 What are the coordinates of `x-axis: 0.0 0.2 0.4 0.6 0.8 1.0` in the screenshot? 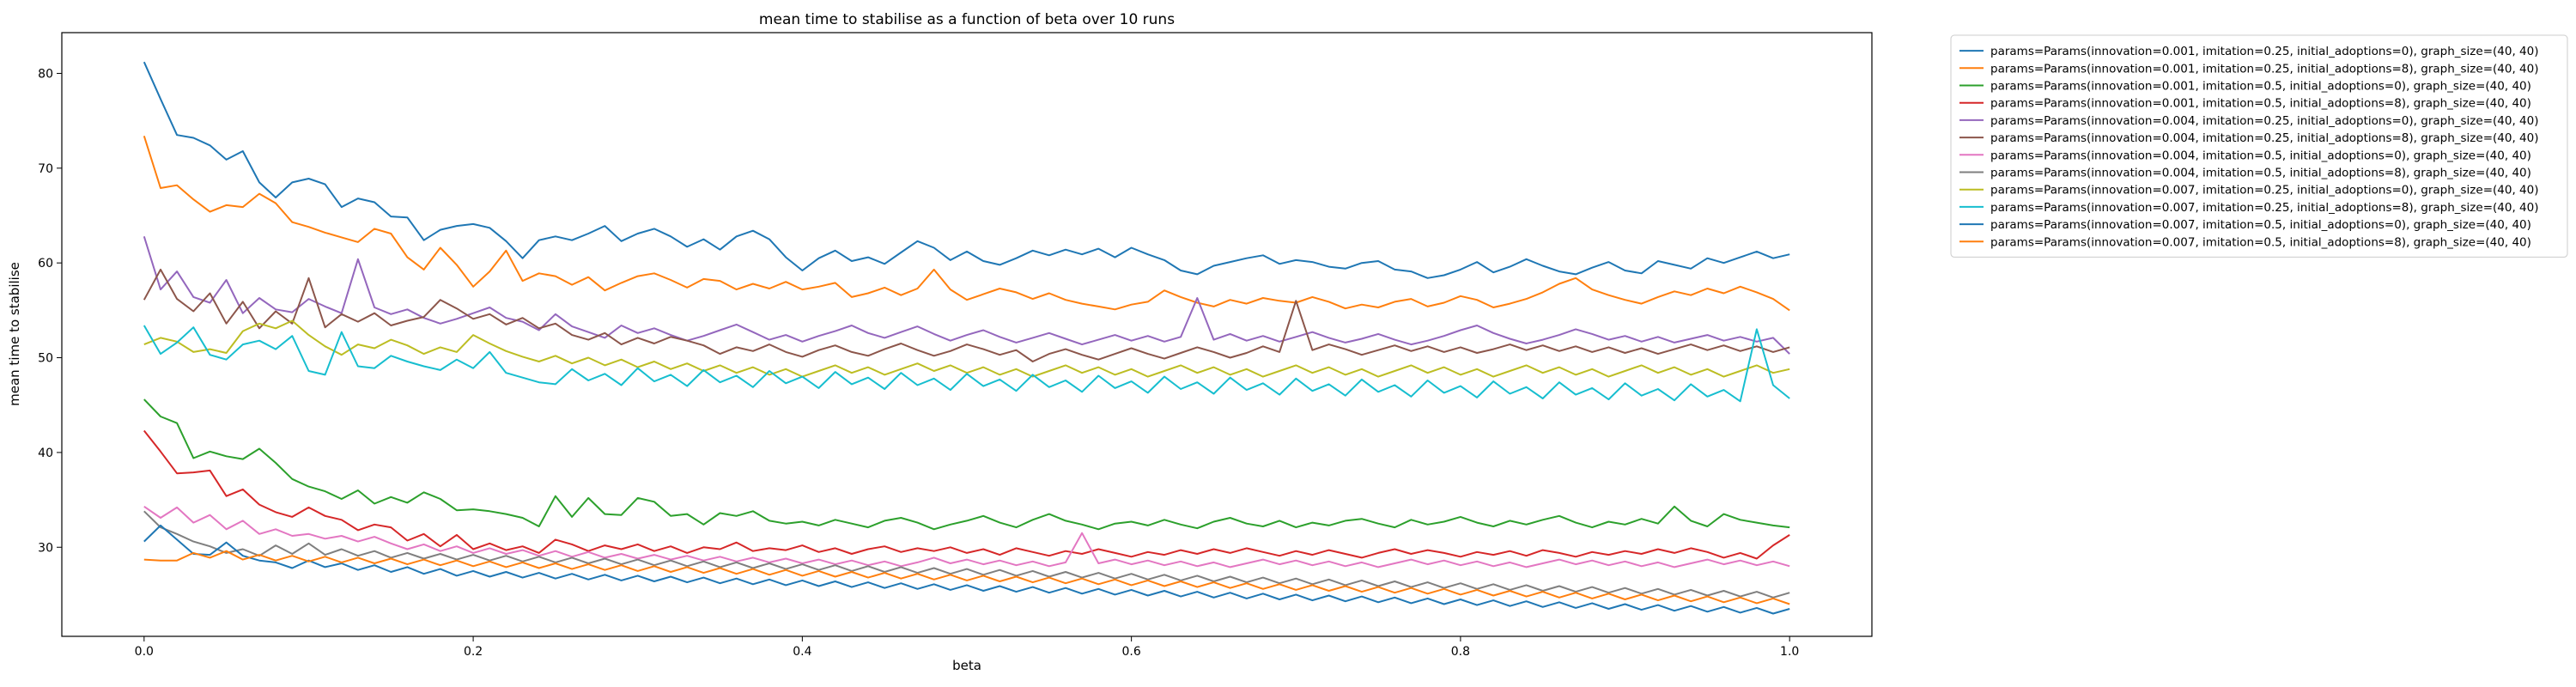 It's located at (967, 647).